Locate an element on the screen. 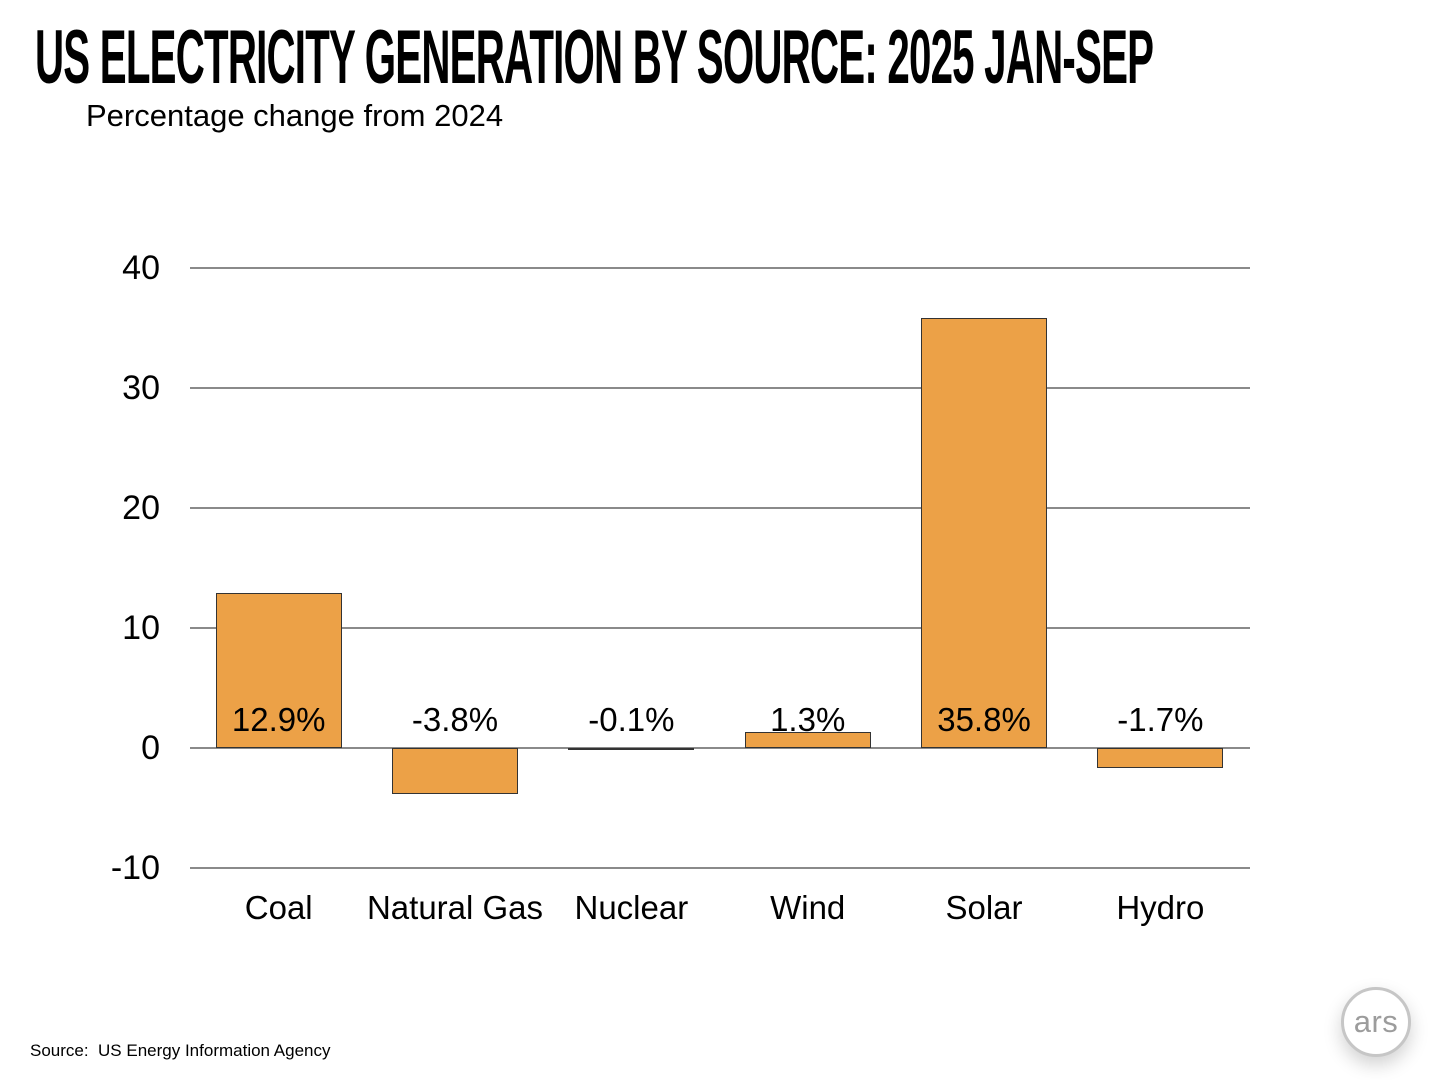  bar-value-label-wind: 1.3% is located at coordinates (808, 719).